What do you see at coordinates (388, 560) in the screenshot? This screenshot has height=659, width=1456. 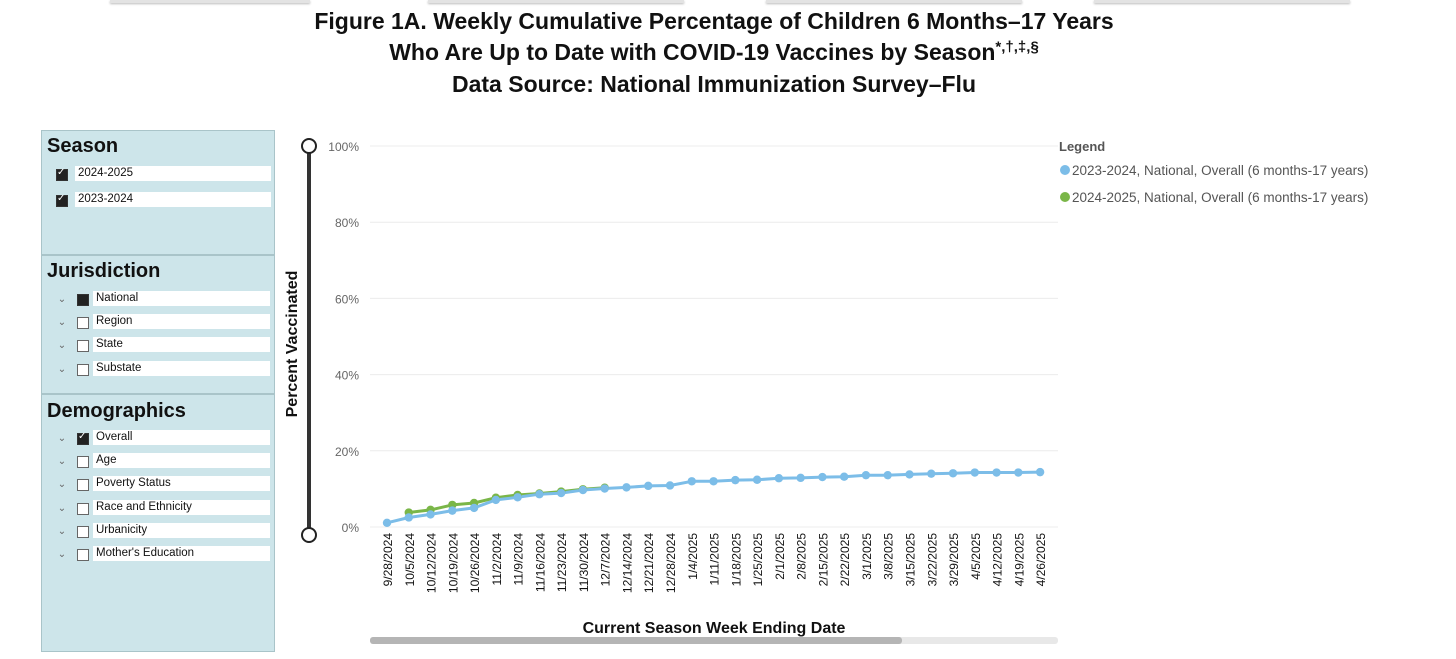 I see `x-tick-label: 9/28/2024` at bounding box center [388, 560].